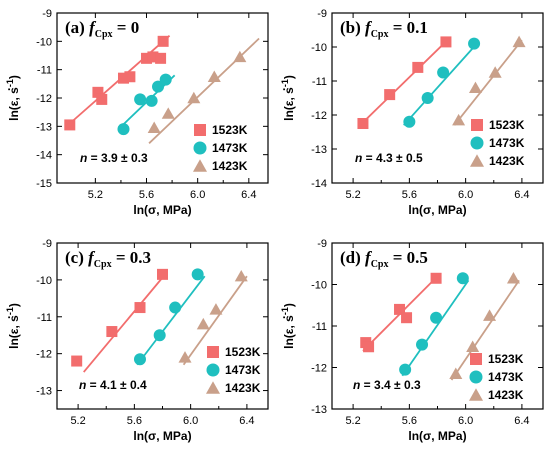 The image size is (550, 458). What do you see at coordinates (113, 385) in the screenshot?
I see `n-value-label: n = 4.1 ± 0.4` at bounding box center [113, 385].